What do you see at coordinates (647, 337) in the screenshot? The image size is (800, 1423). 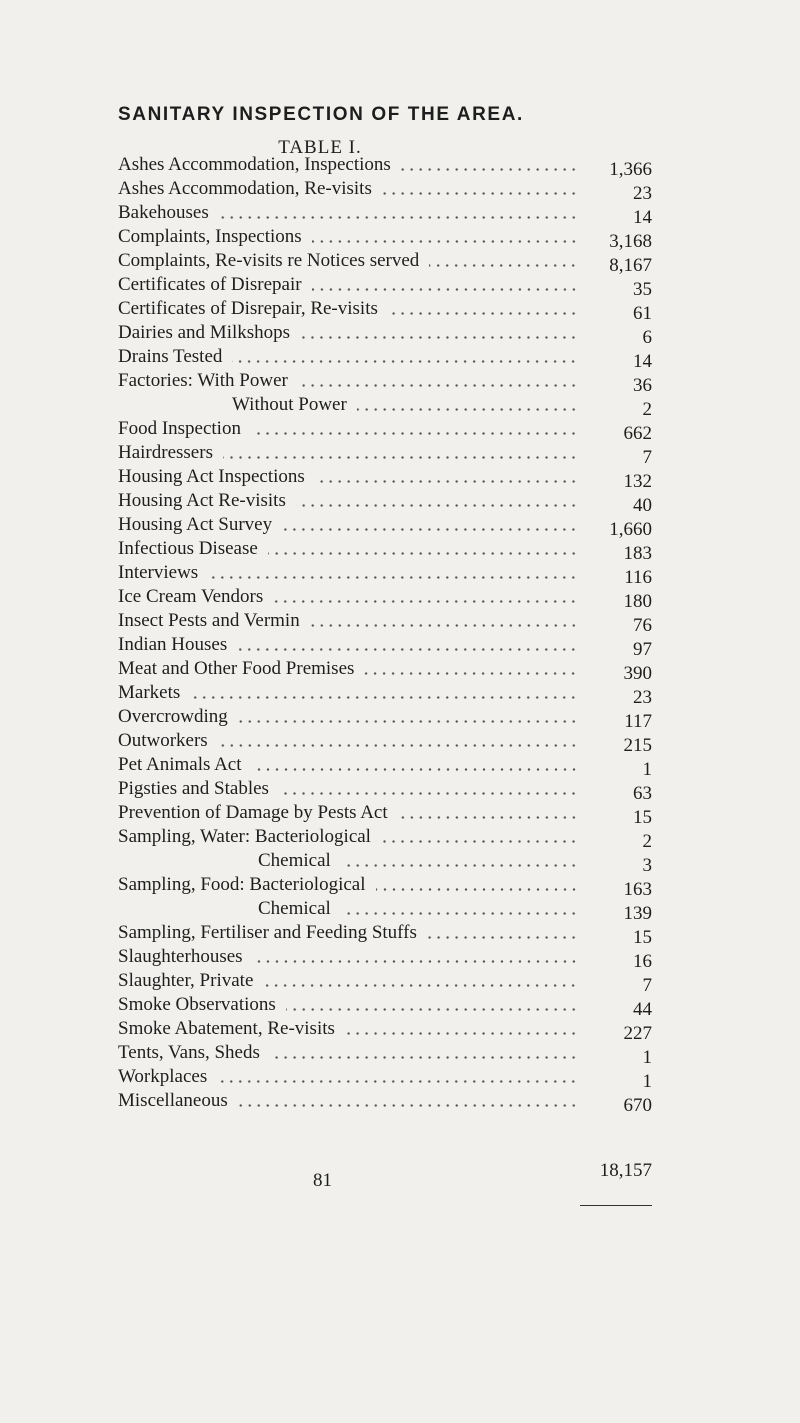 I see `row-value: 6` at bounding box center [647, 337].